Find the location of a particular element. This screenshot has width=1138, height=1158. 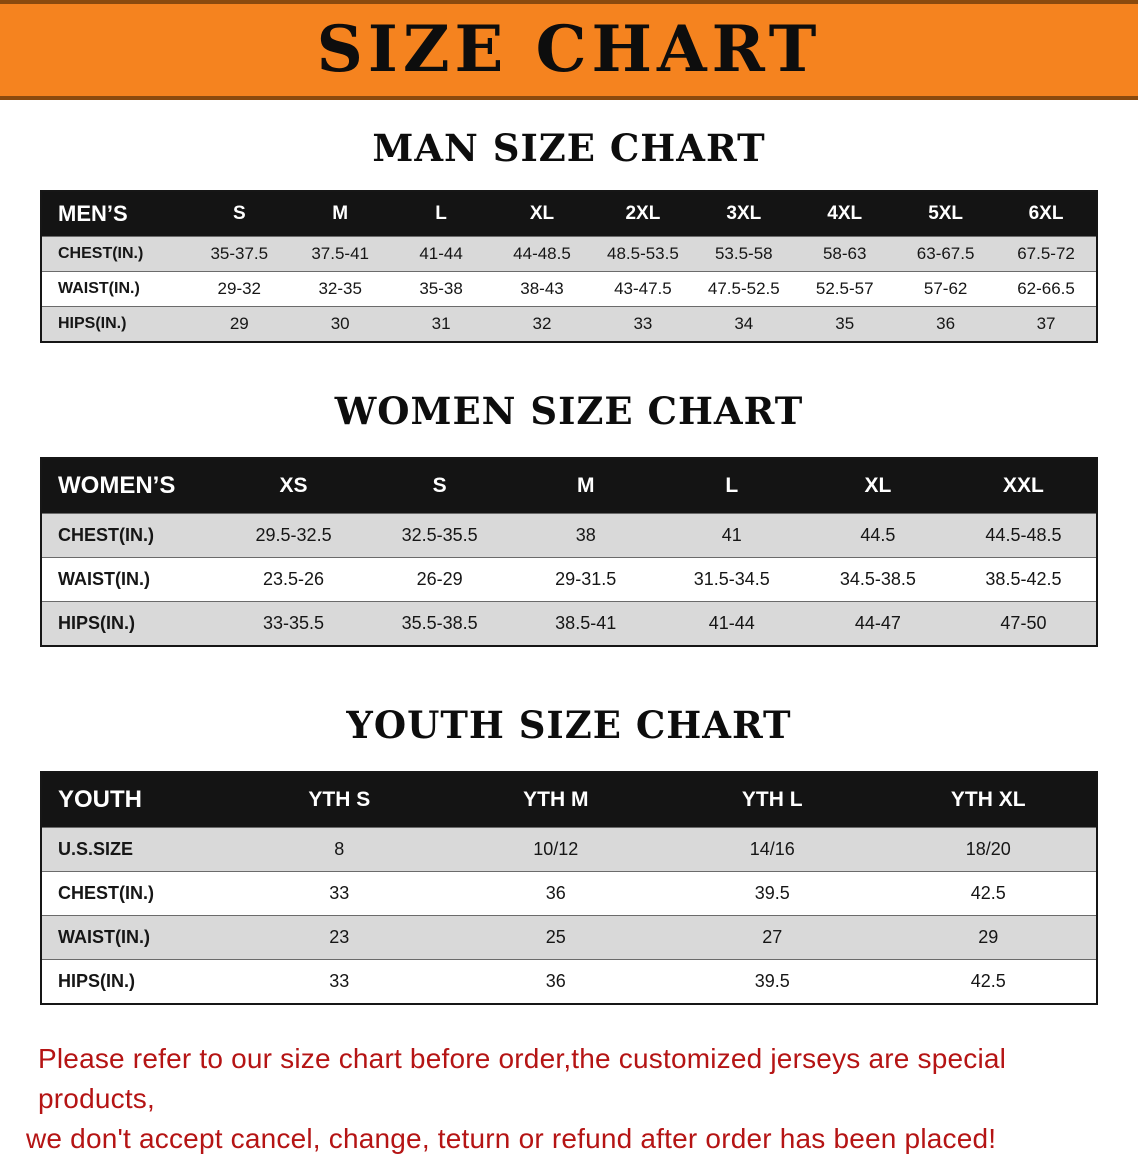

value-cell: 23 is located at coordinates (339, 938).